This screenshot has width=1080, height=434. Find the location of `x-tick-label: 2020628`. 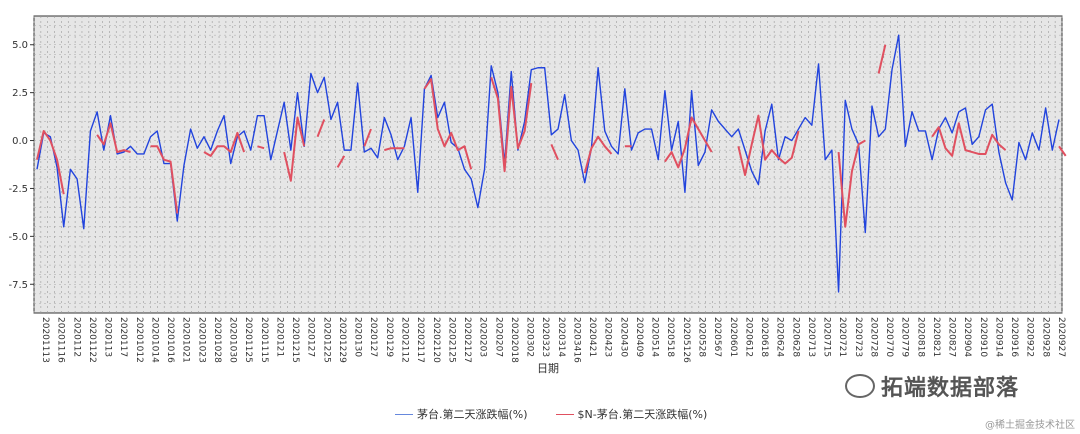

x-tick-label: 2020628 is located at coordinates (795, 337).